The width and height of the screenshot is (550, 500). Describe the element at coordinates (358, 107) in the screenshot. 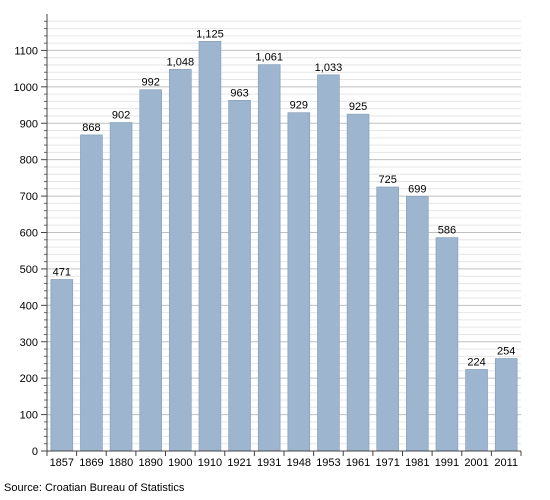

I see `data-label-1961: 925` at that location.